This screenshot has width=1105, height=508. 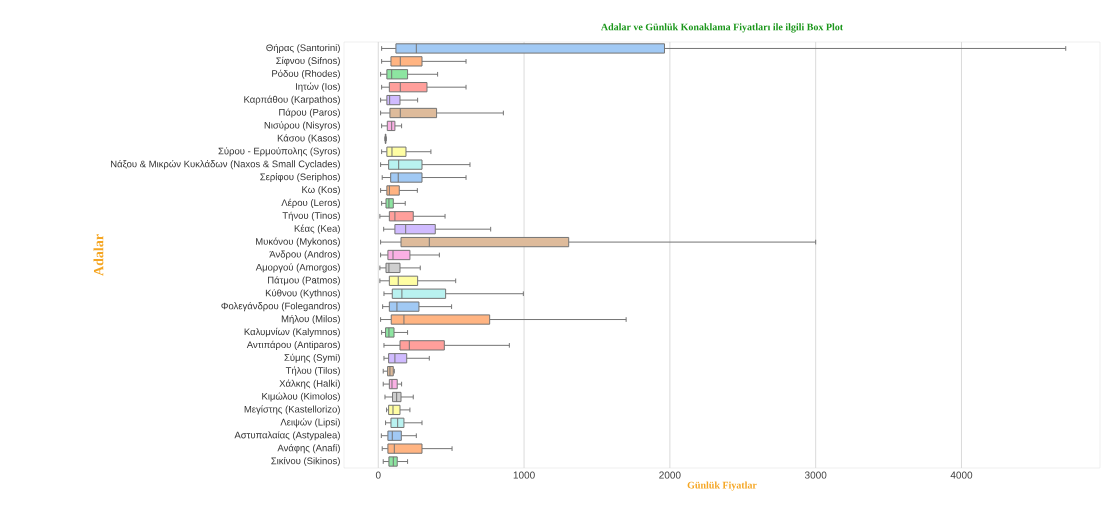 What do you see at coordinates (287, 436) in the screenshot?
I see `y-tick-label: Αστυπαλαίας (Astypalea)` at bounding box center [287, 436].